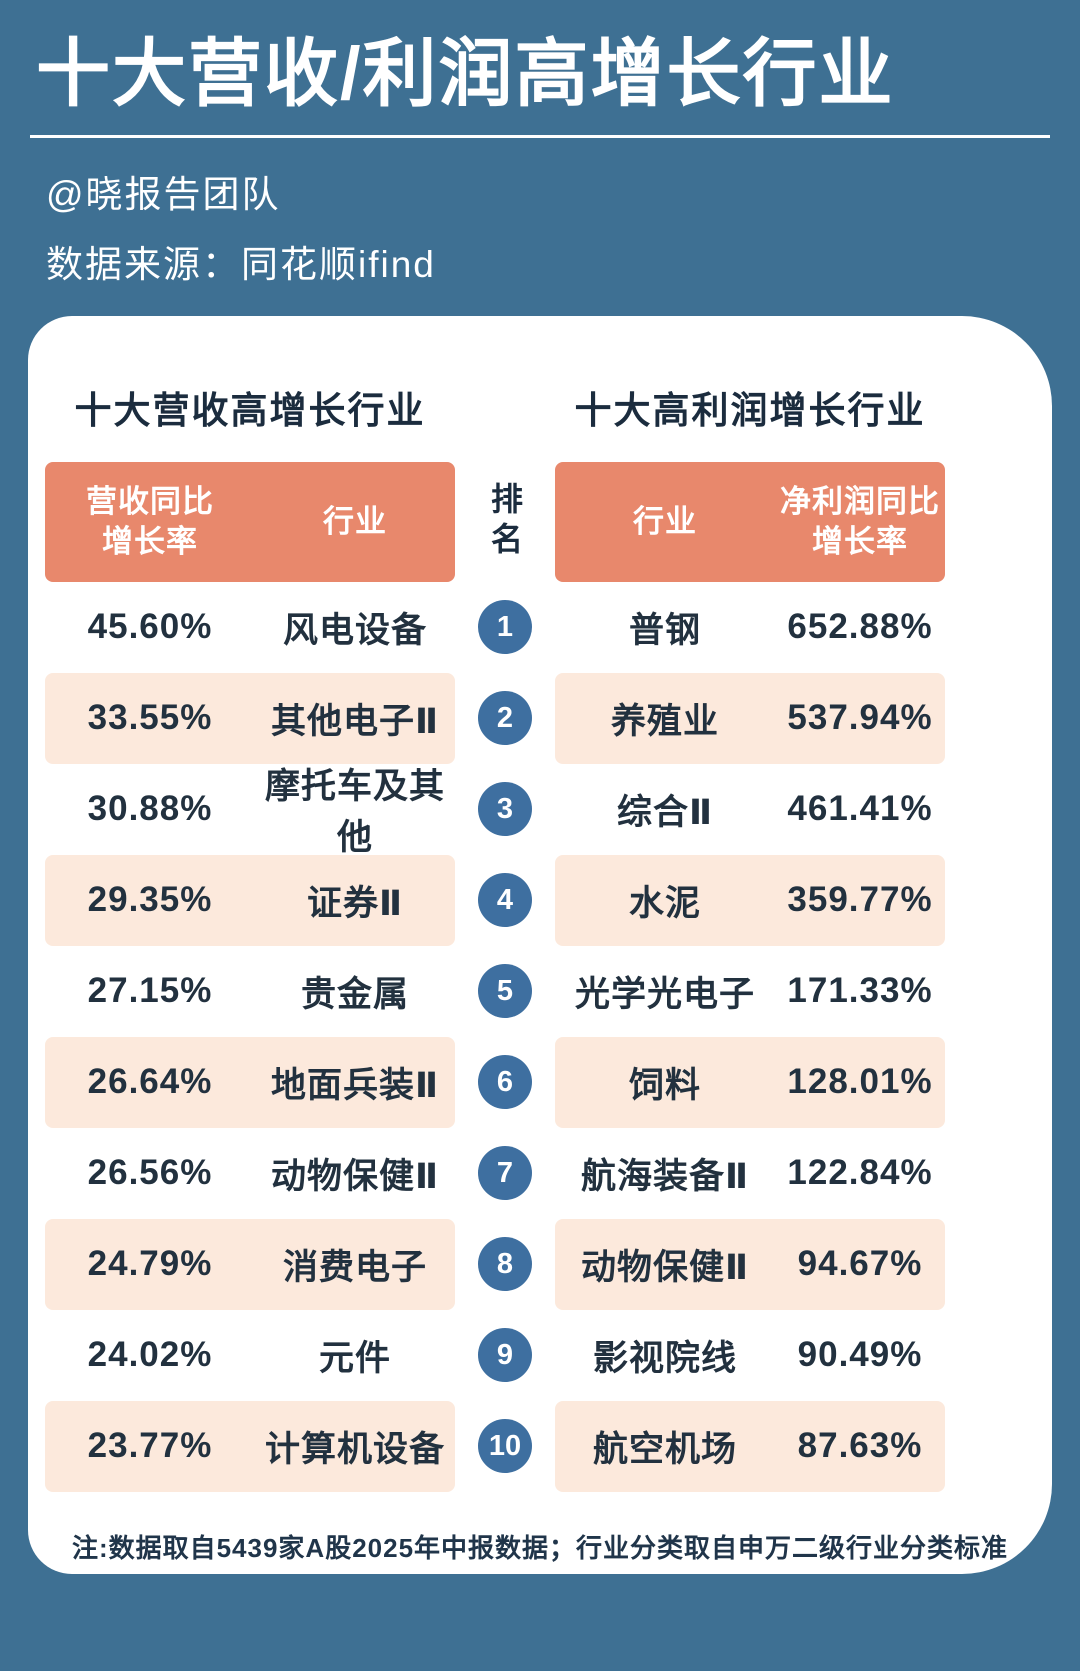 This screenshot has width=1080, height=1671. I want to click on col-header-net-profit-growth-rate: 净利润同比 增长率, so click(860, 521).